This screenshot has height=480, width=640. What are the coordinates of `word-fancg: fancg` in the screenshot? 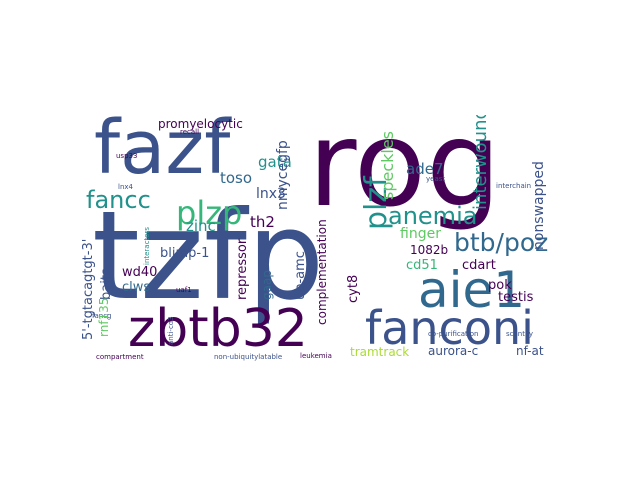 It's located at (102, 316).